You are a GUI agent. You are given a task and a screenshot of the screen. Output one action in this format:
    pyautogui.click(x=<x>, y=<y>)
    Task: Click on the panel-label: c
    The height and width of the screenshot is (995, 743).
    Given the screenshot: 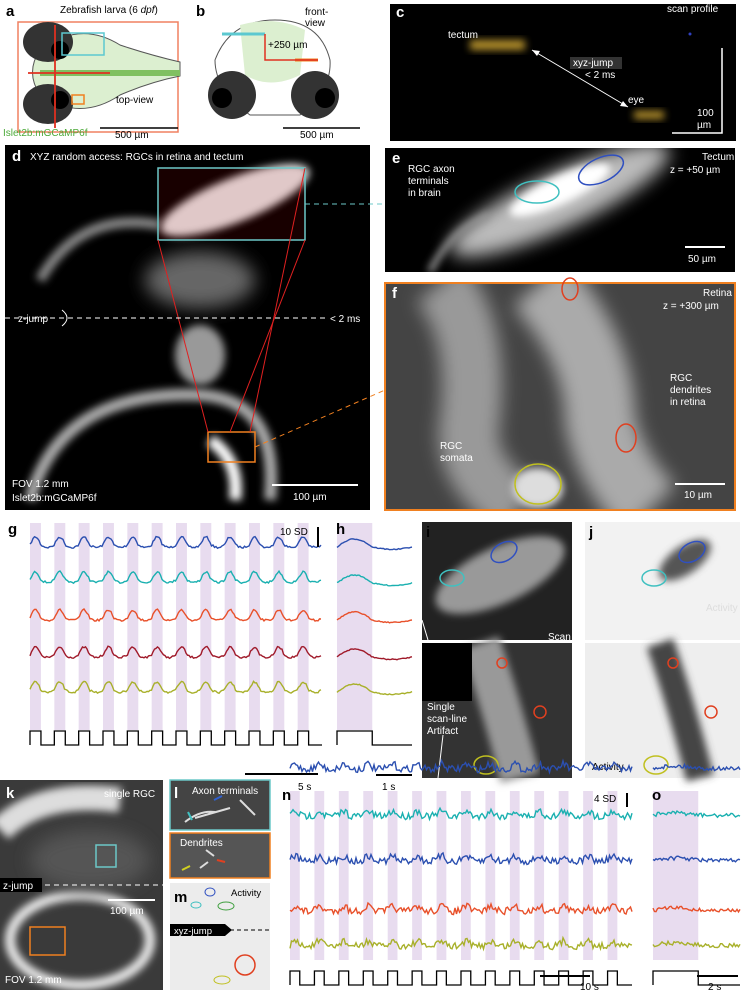 What is the action you would take?
    pyautogui.click(x=400, y=12)
    